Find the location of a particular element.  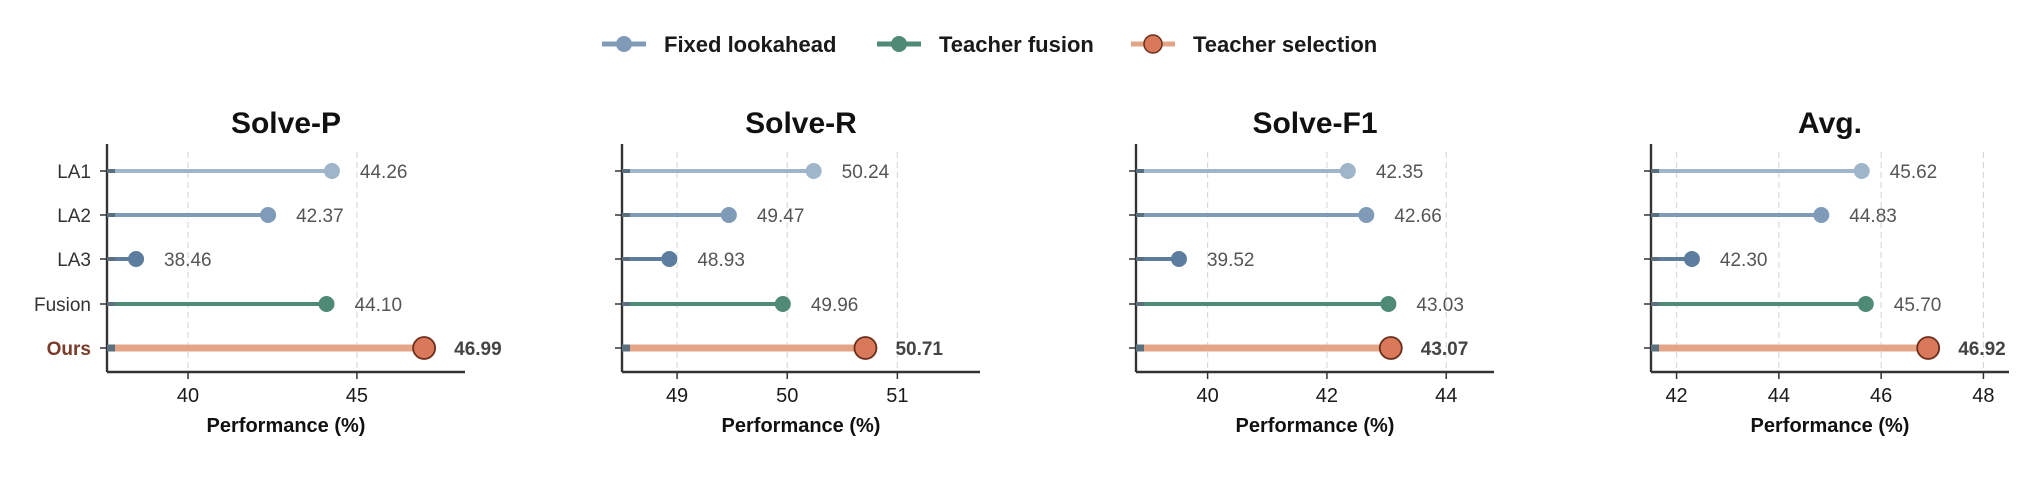

value-label: 38.46 is located at coordinates (188, 260).